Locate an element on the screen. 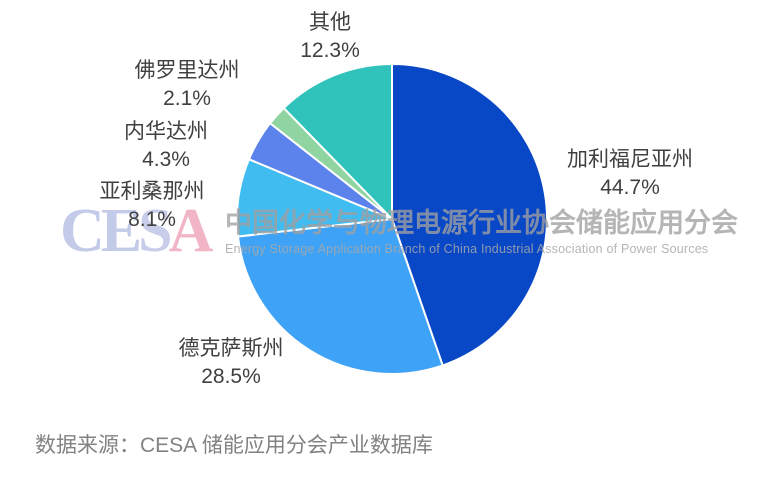 Image resolution: width=762 pixels, height=480 pixels. pie-slice-percent: 12.3% is located at coordinates (330, 50).